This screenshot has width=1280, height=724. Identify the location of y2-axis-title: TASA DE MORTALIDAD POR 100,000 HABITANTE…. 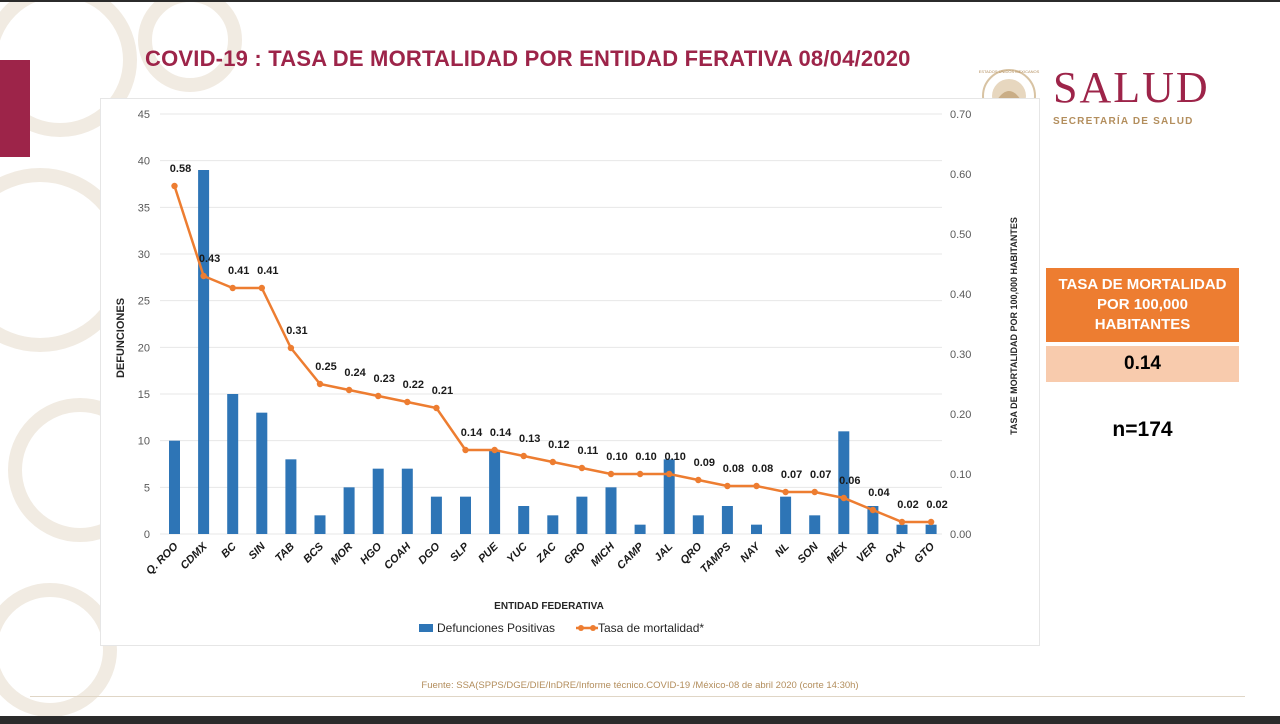
(1014, 326).